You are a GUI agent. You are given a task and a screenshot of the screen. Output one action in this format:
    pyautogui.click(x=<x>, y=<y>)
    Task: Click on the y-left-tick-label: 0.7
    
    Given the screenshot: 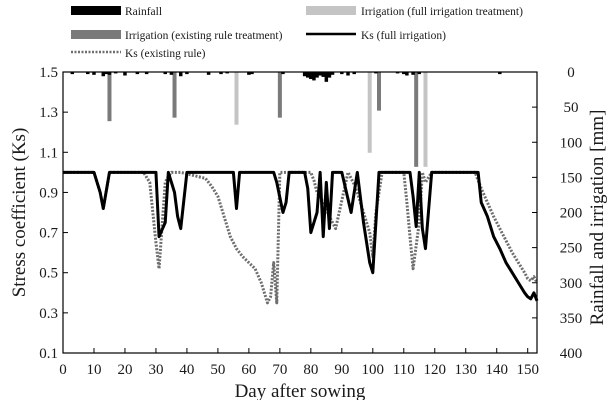 What is the action you would take?
    pyautogui.click(x=48, y=234)
    